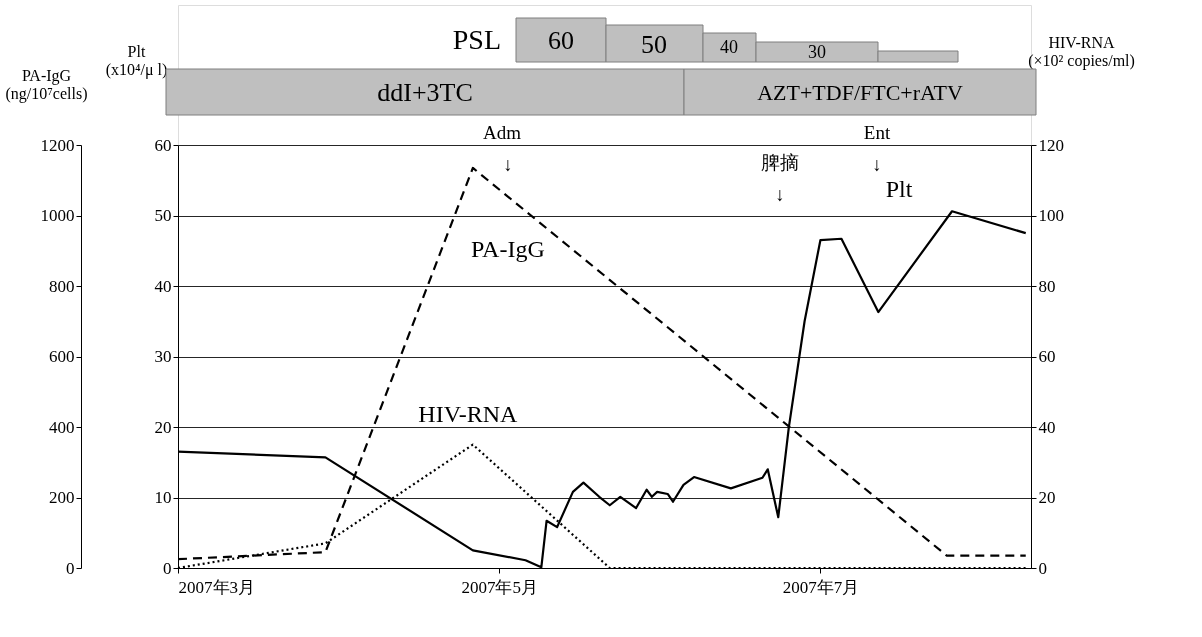  Describe the element at coordinates (216, 587) in the screenshot. I see `x-tick-label: 2007年3月` at that location.